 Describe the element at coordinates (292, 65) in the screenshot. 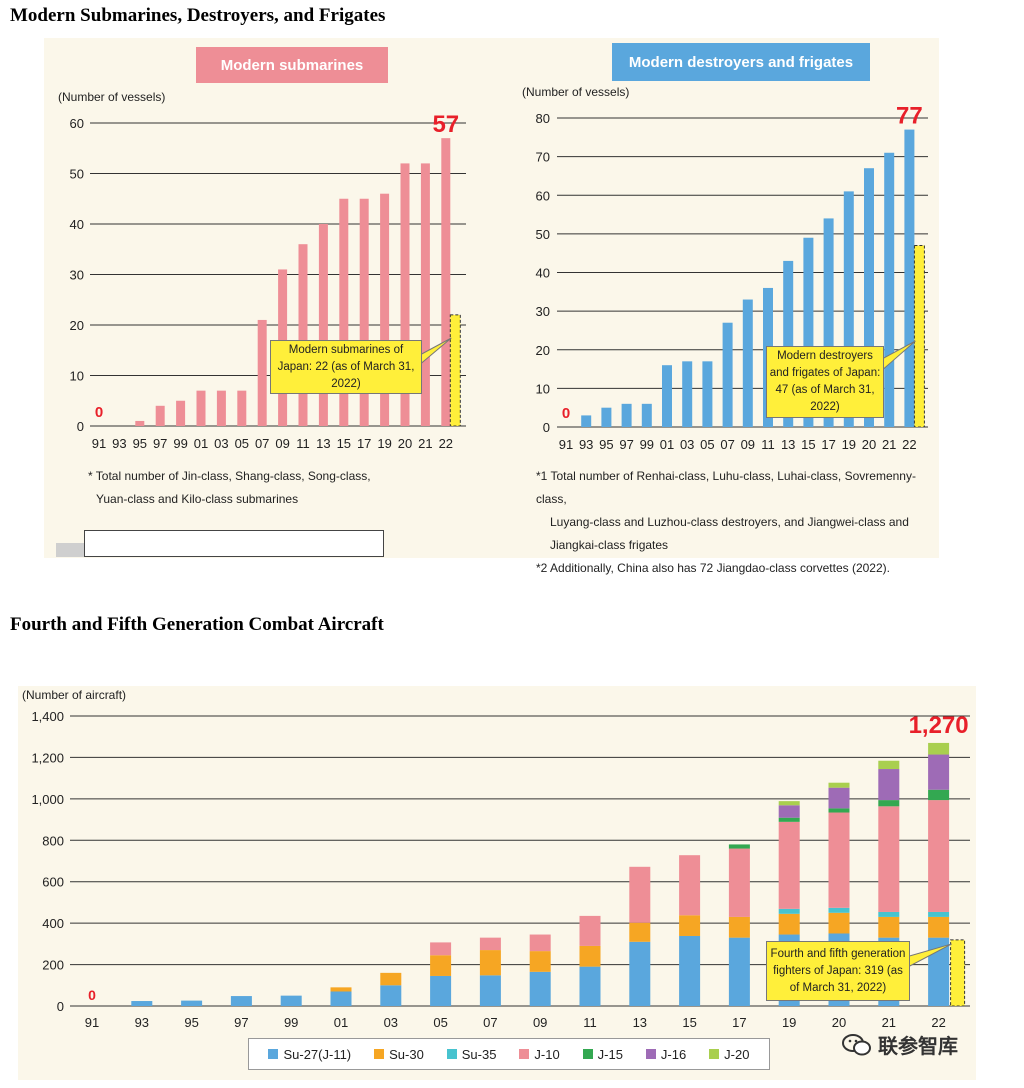

I see `submarines-header: Modern submarines` at that location.